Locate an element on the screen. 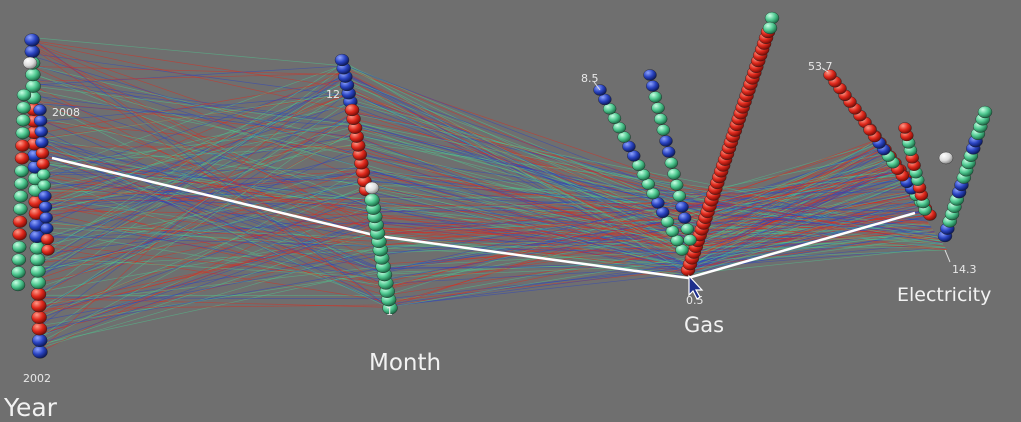  highlight-sphere is located at coordinates (946, 158).